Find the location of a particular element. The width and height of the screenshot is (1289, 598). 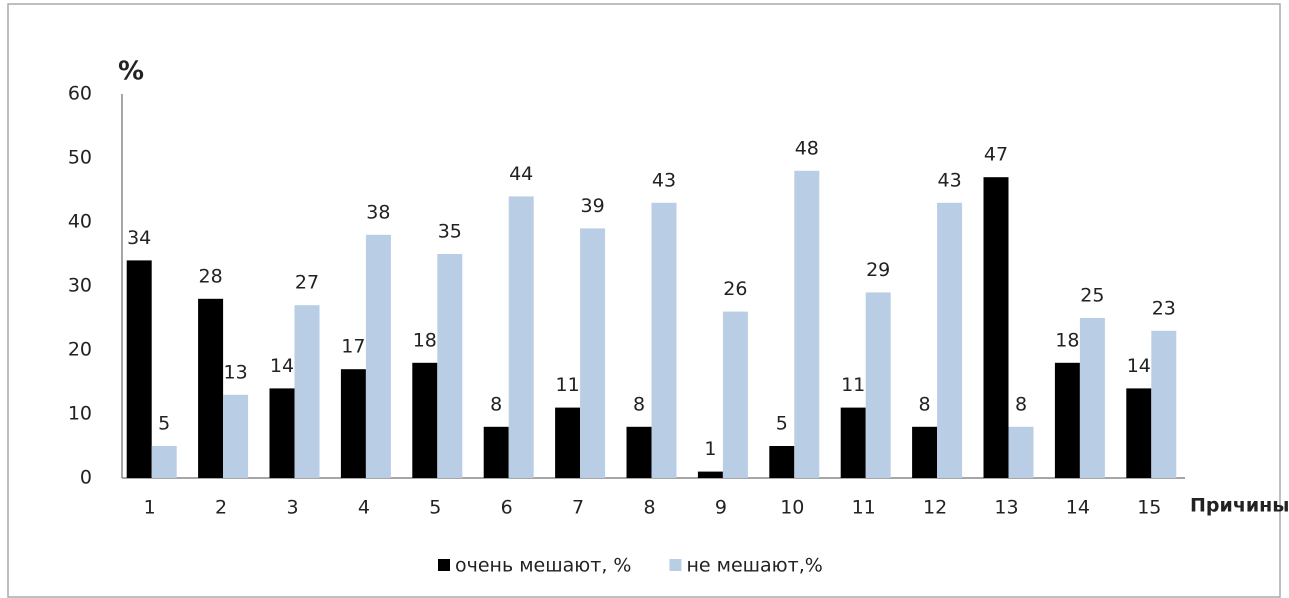

x-tick-label: 14 is located at coordinates (1078, 508).